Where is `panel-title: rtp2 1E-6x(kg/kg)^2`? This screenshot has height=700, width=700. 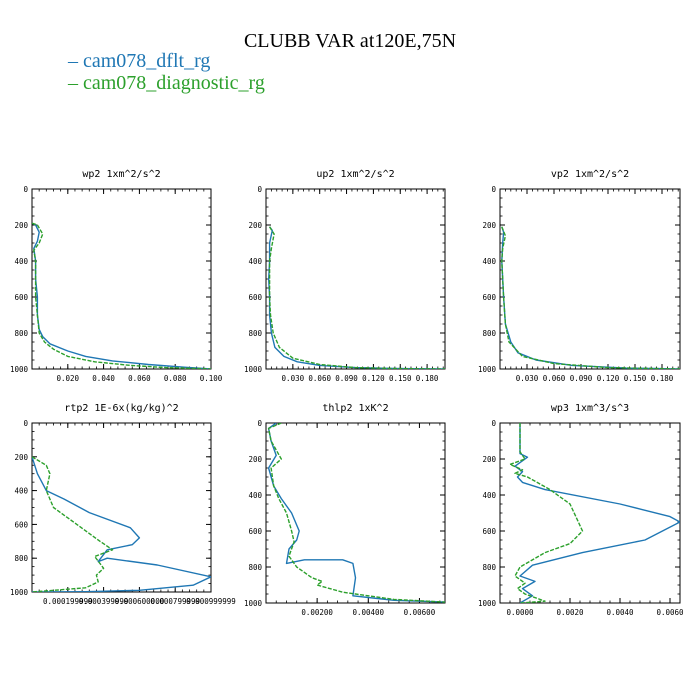 panel-title: rtp2 1E-6x(kg/kg)^2 is located at coordinates (121, 408).